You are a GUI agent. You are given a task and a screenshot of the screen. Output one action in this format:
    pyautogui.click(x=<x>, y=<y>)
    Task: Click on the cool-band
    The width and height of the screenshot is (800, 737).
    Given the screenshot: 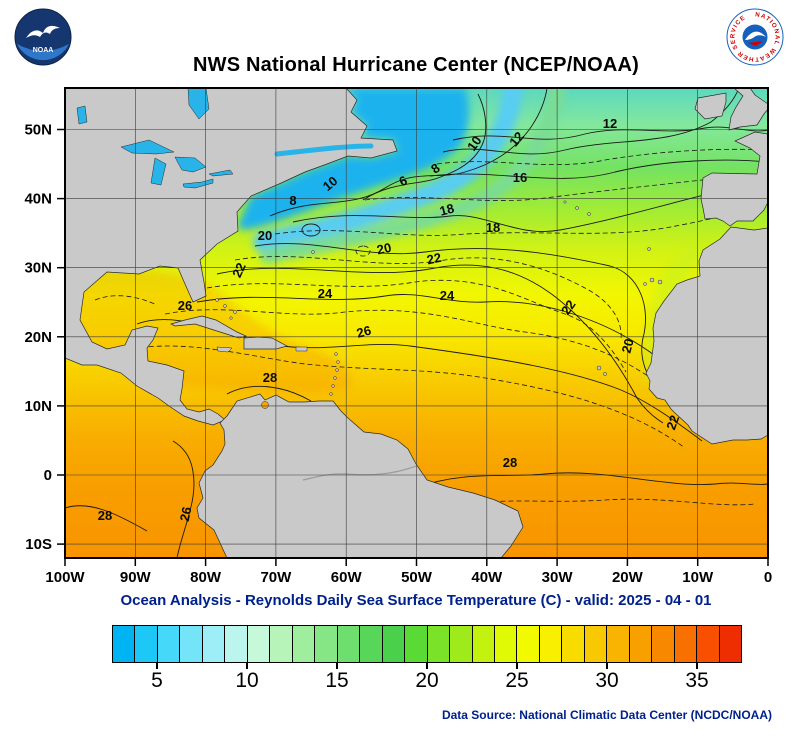 What is the action you would take?
    pyautogui.click(x=412, y=176)
    